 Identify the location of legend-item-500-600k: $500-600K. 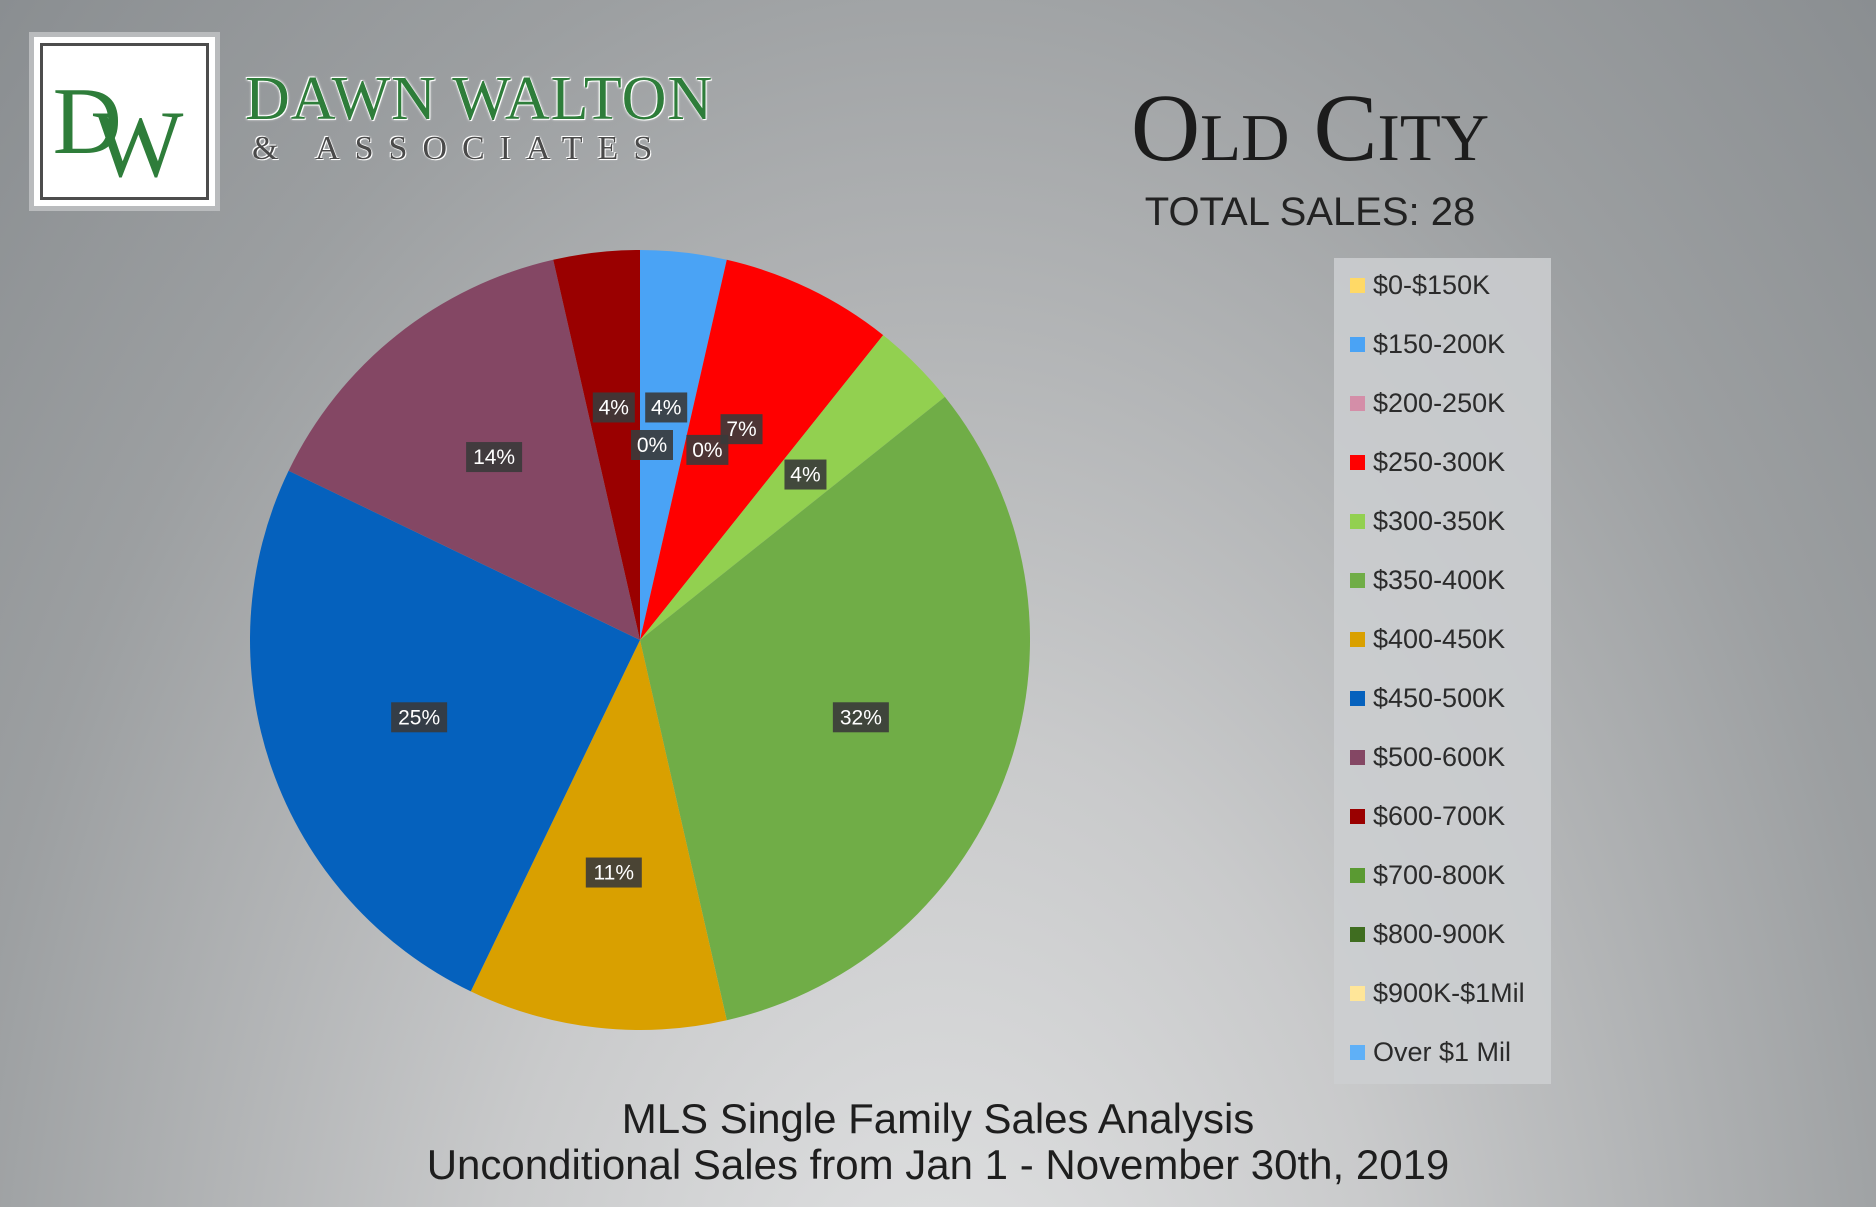
(1427, 757).